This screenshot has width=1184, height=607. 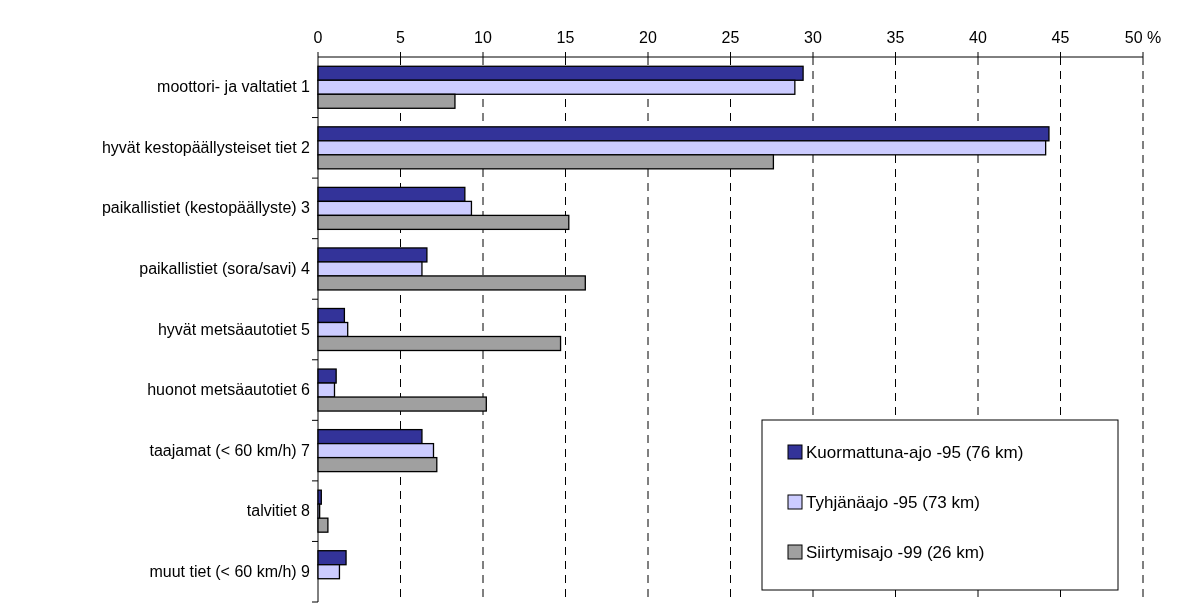 I want to click on x-tick-label: 35, so click(x=895, y=37).